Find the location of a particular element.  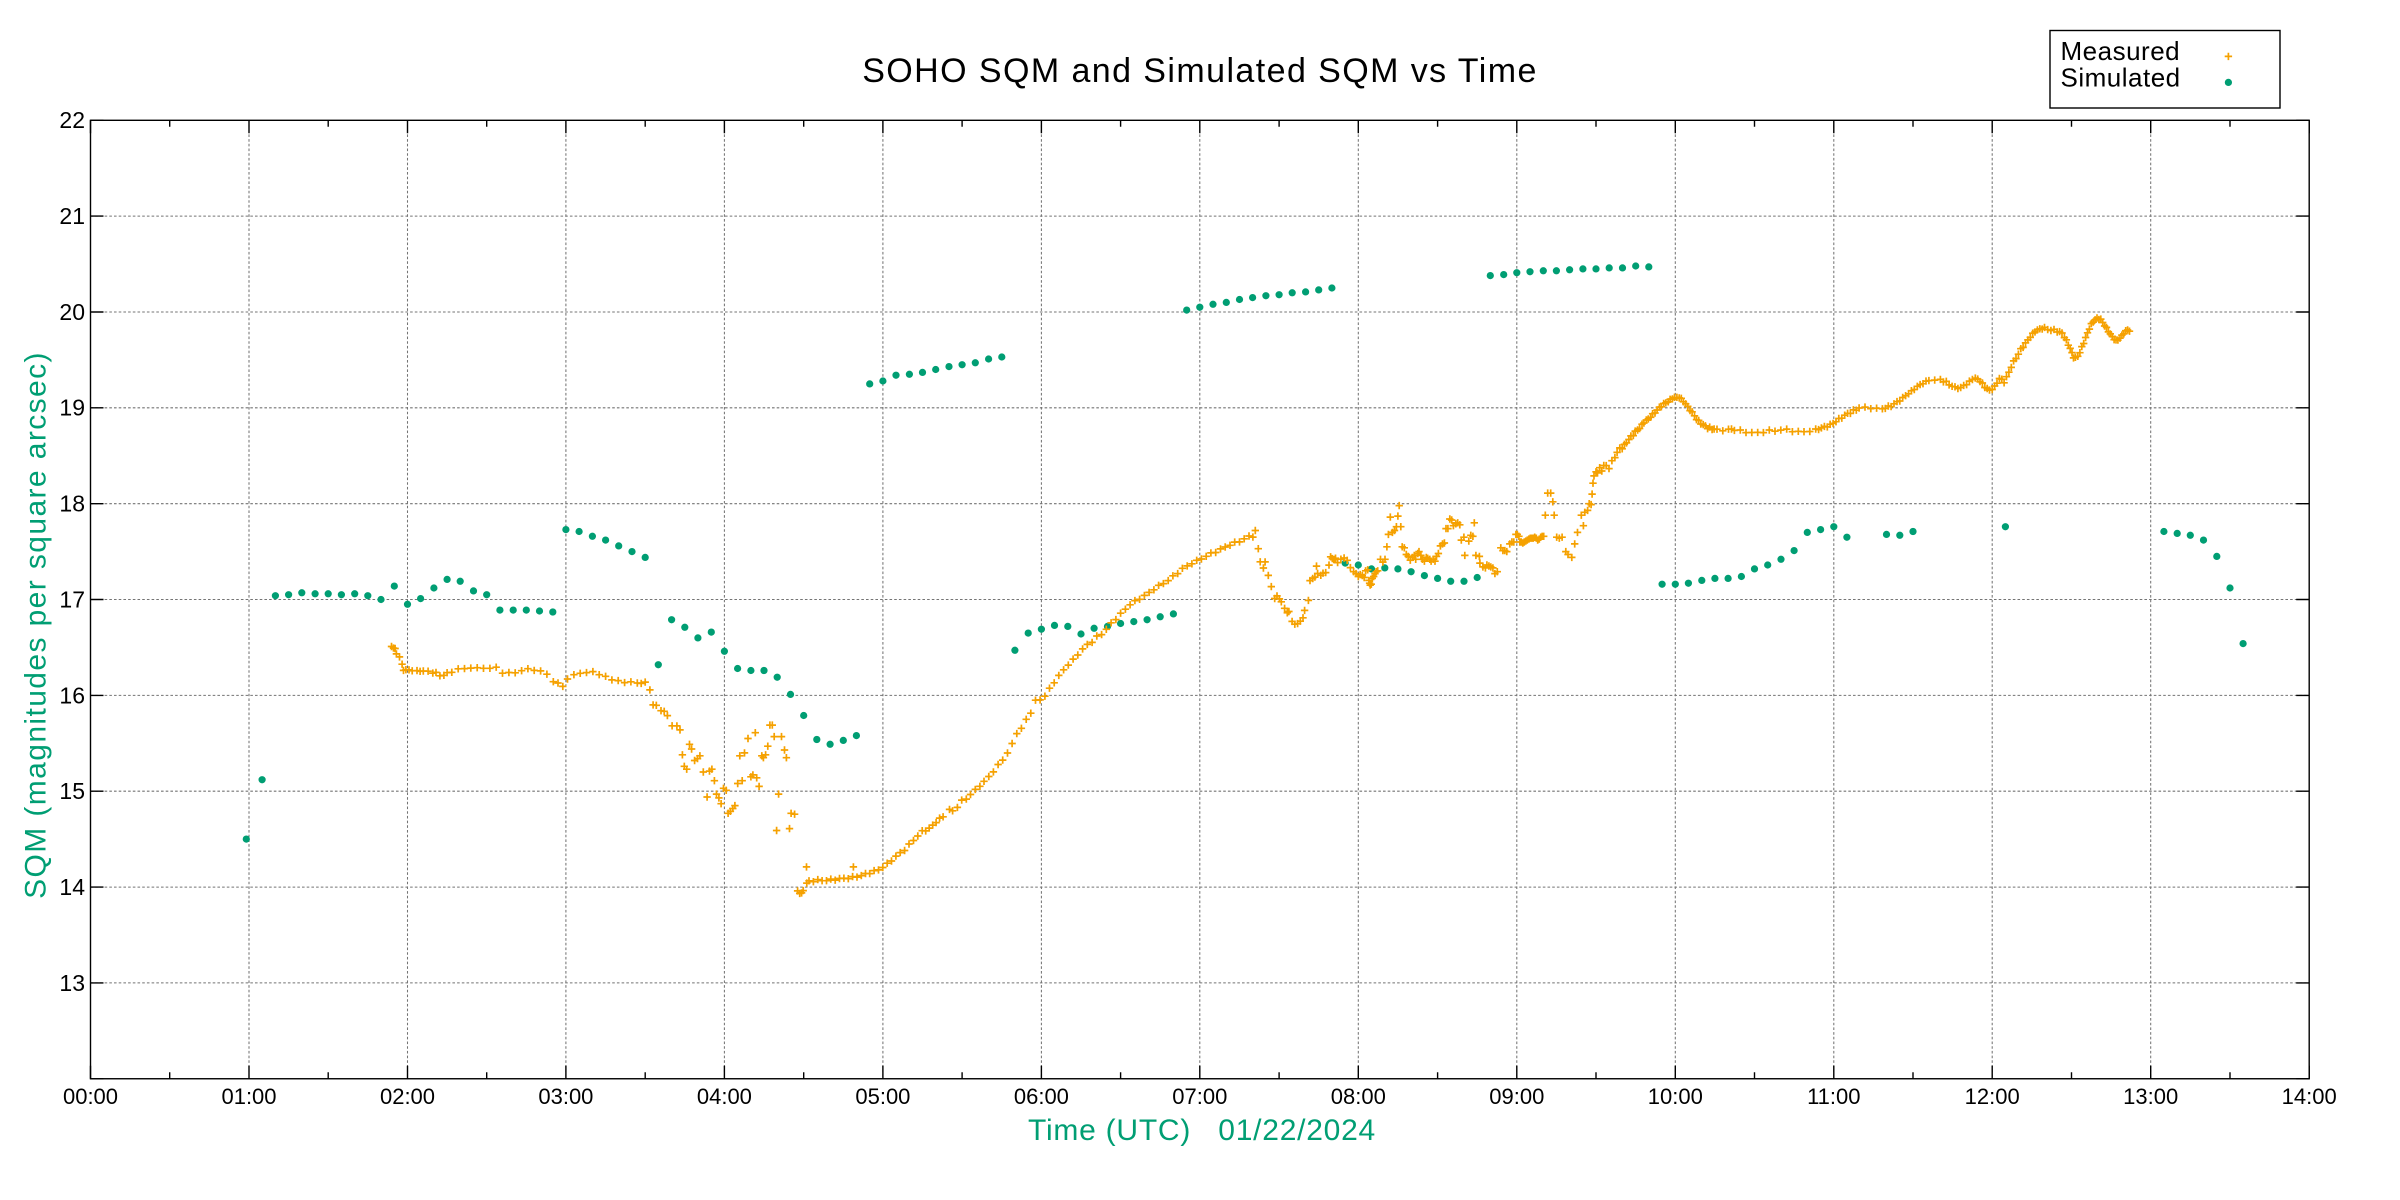

svg-text: 15 is located at coordinates (72, 791).